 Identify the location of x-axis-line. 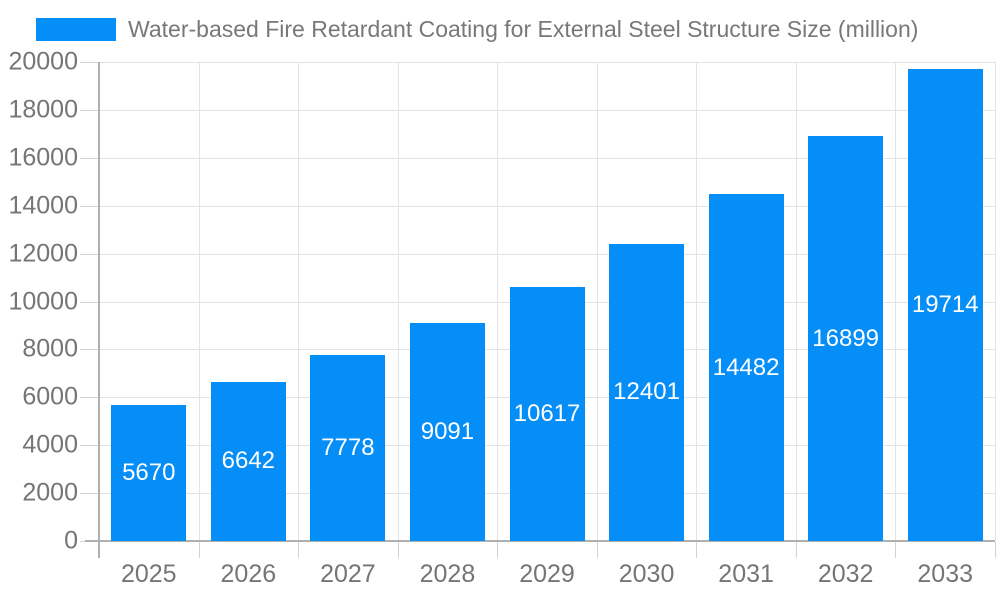
(540, 541).